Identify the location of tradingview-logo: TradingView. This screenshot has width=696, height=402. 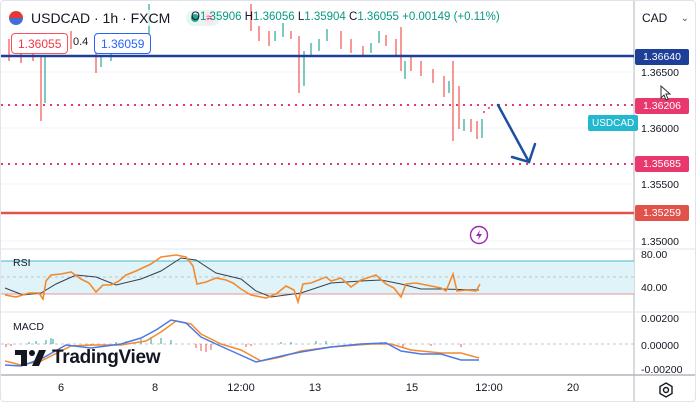
(88, 358).